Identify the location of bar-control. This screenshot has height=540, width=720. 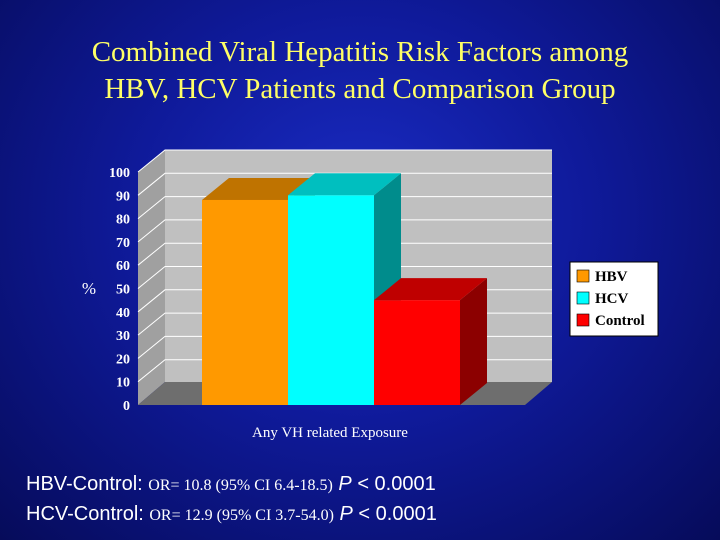
(430, 341).